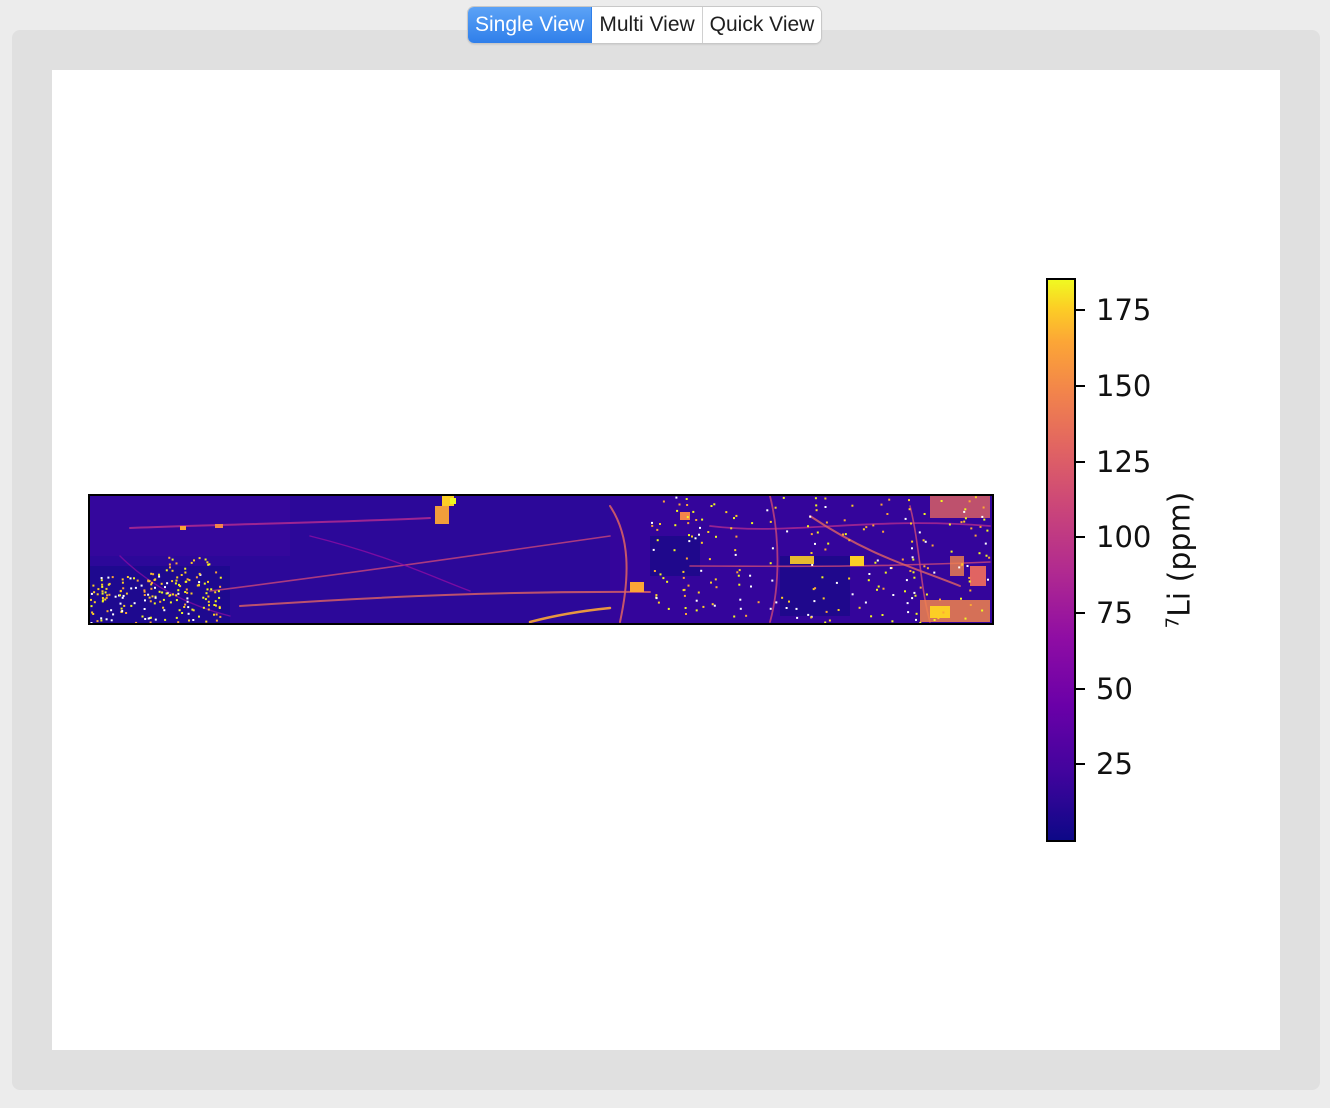 This screenshot has width=1330, height=1108. What do you see at coordinates (1114, 688) in the screenshot?
I see `colorbar-tick-label-50: 50` at bounding box center [1114, 688].